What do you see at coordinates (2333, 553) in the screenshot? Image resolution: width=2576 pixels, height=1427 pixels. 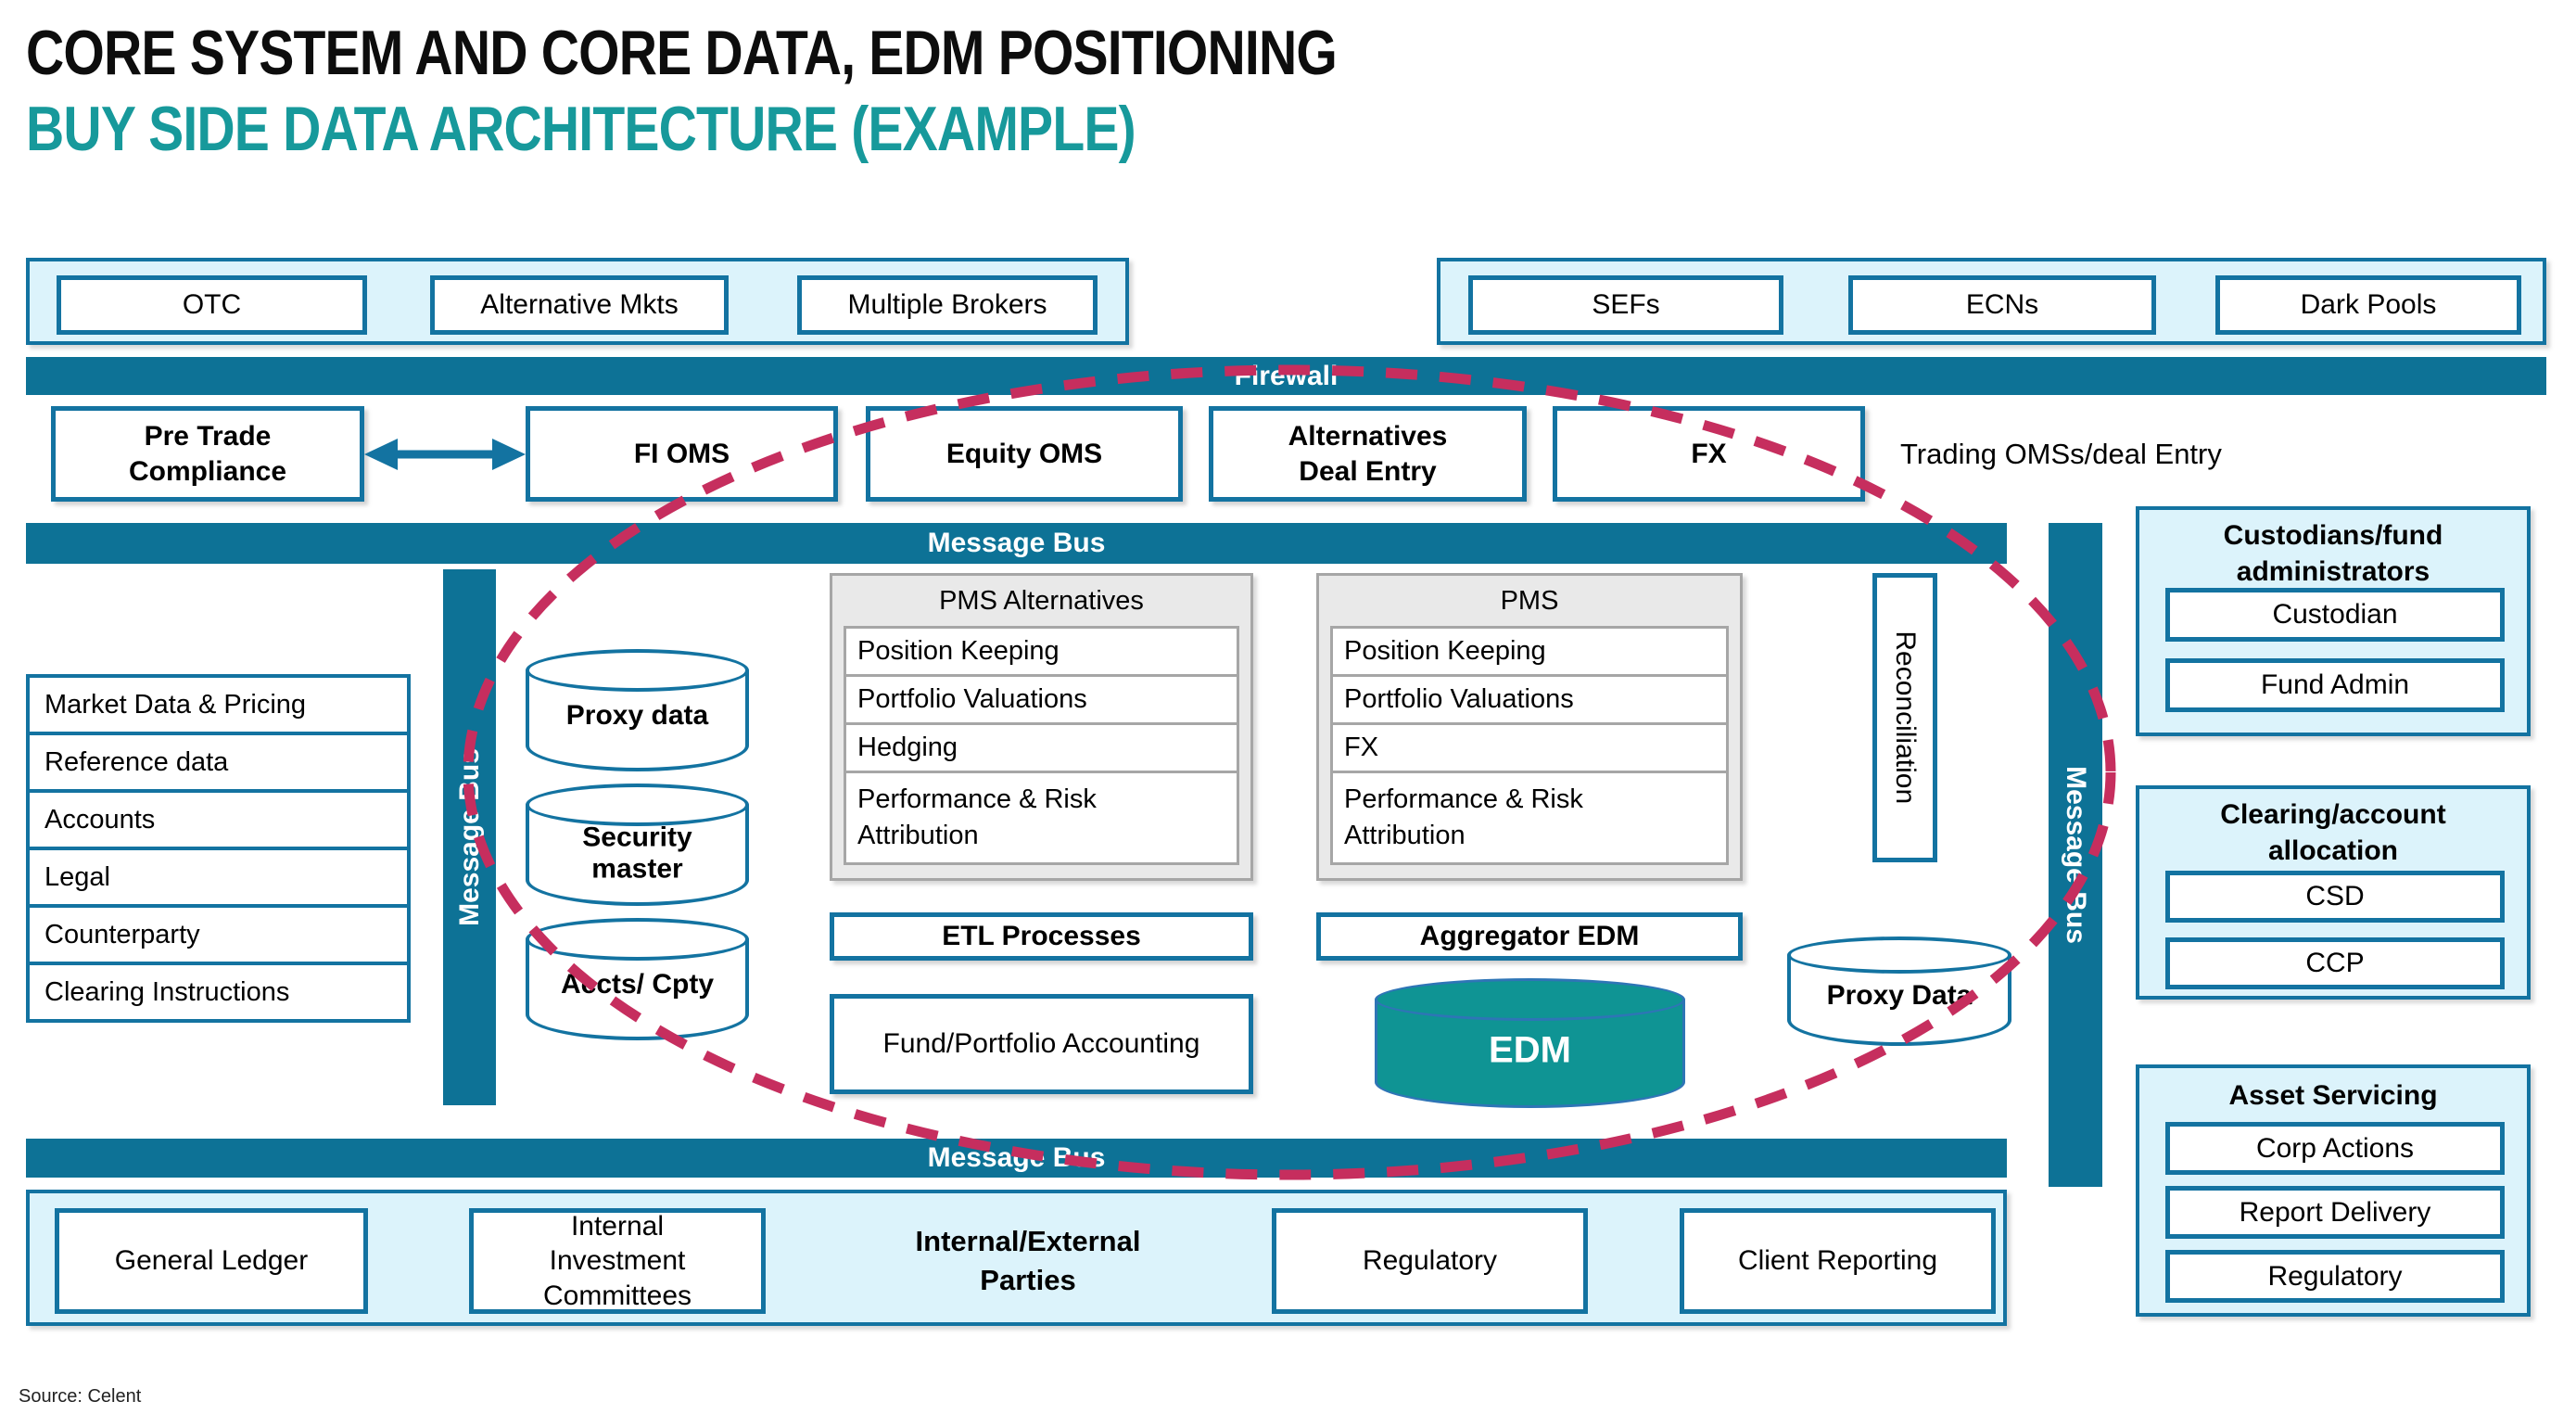 I see `custodians-title: Custodians/fund administrators` at bounding box center [2333, 553].